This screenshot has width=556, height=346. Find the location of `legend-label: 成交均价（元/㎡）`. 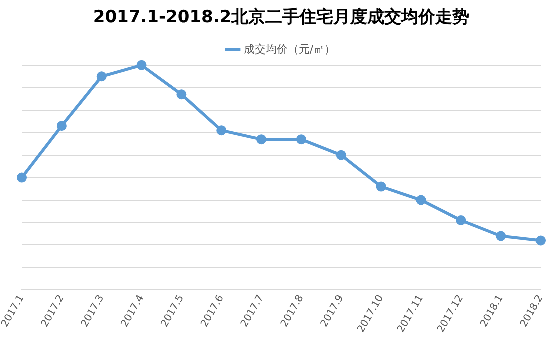

legend-label: 成交均价（元/㎡） is located at coordinates (290, 49).